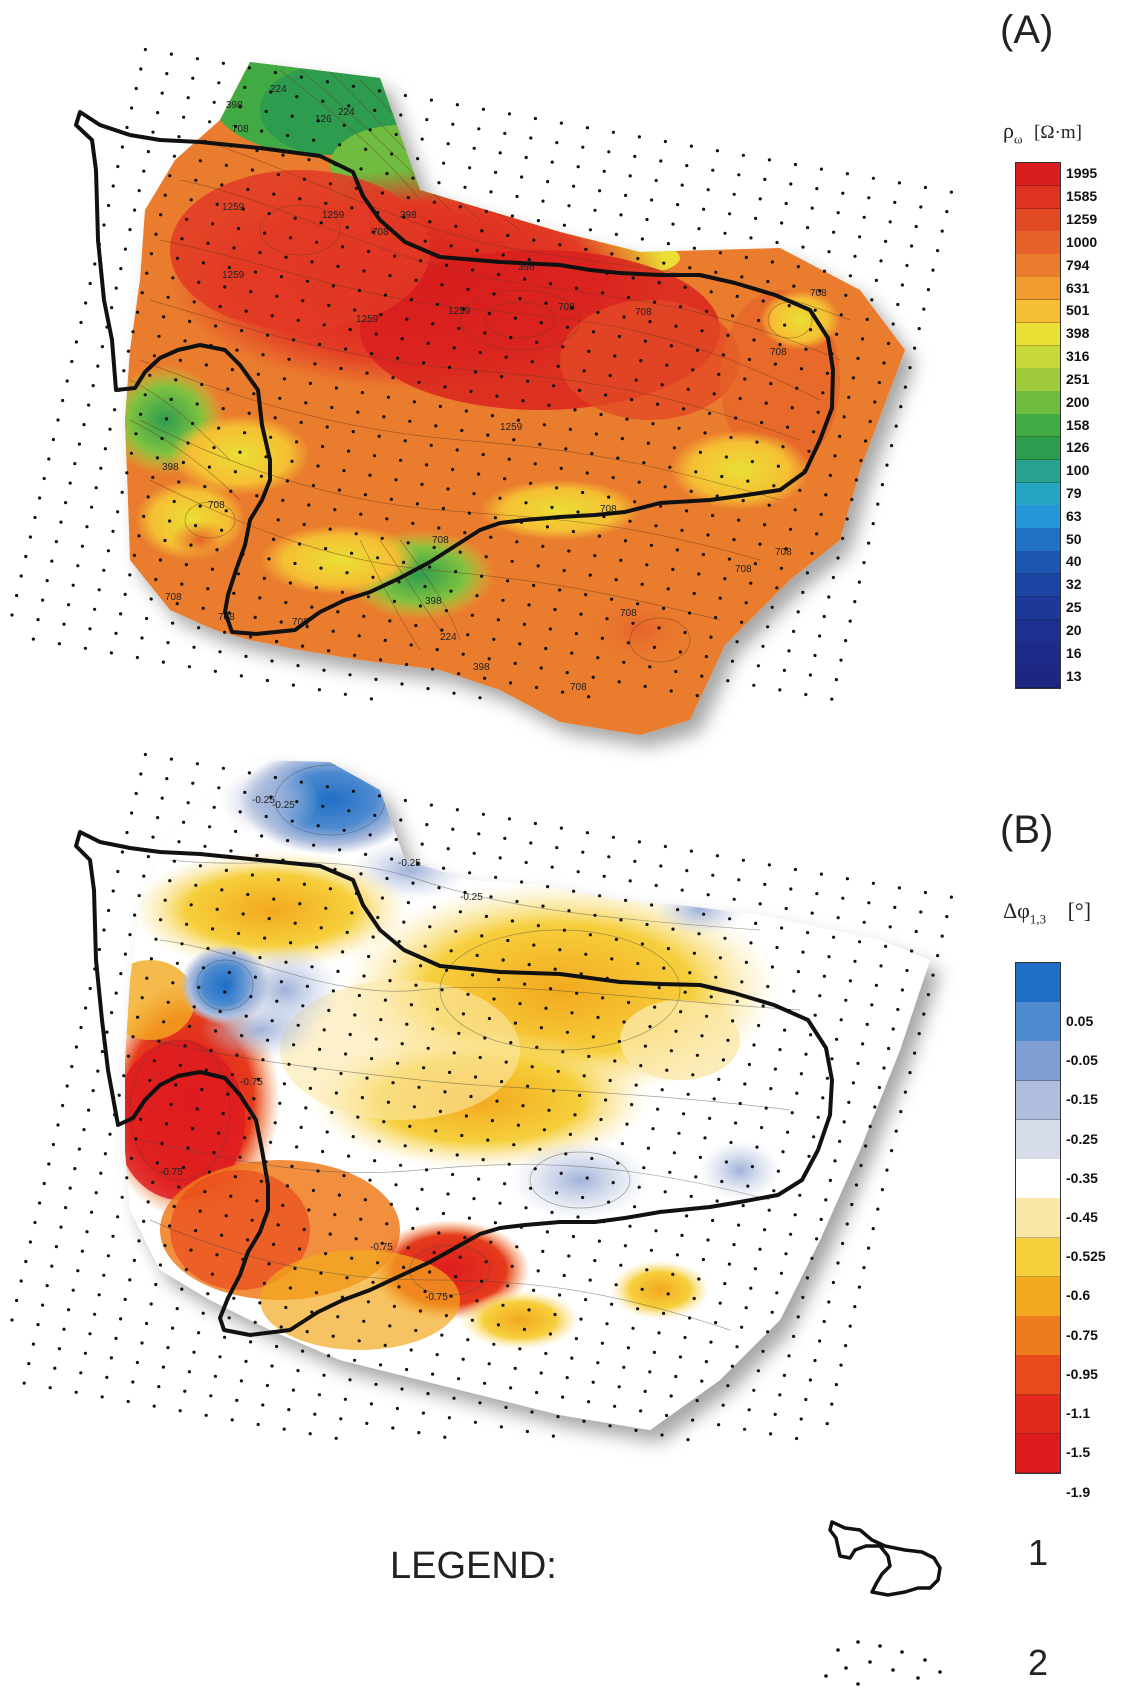 The width and height of the screenshot is (1146, 1693). What do you see at coordinates (234, 105) in the screenshot?
I see `contour-label: 398` at bounding box center [234, 105].